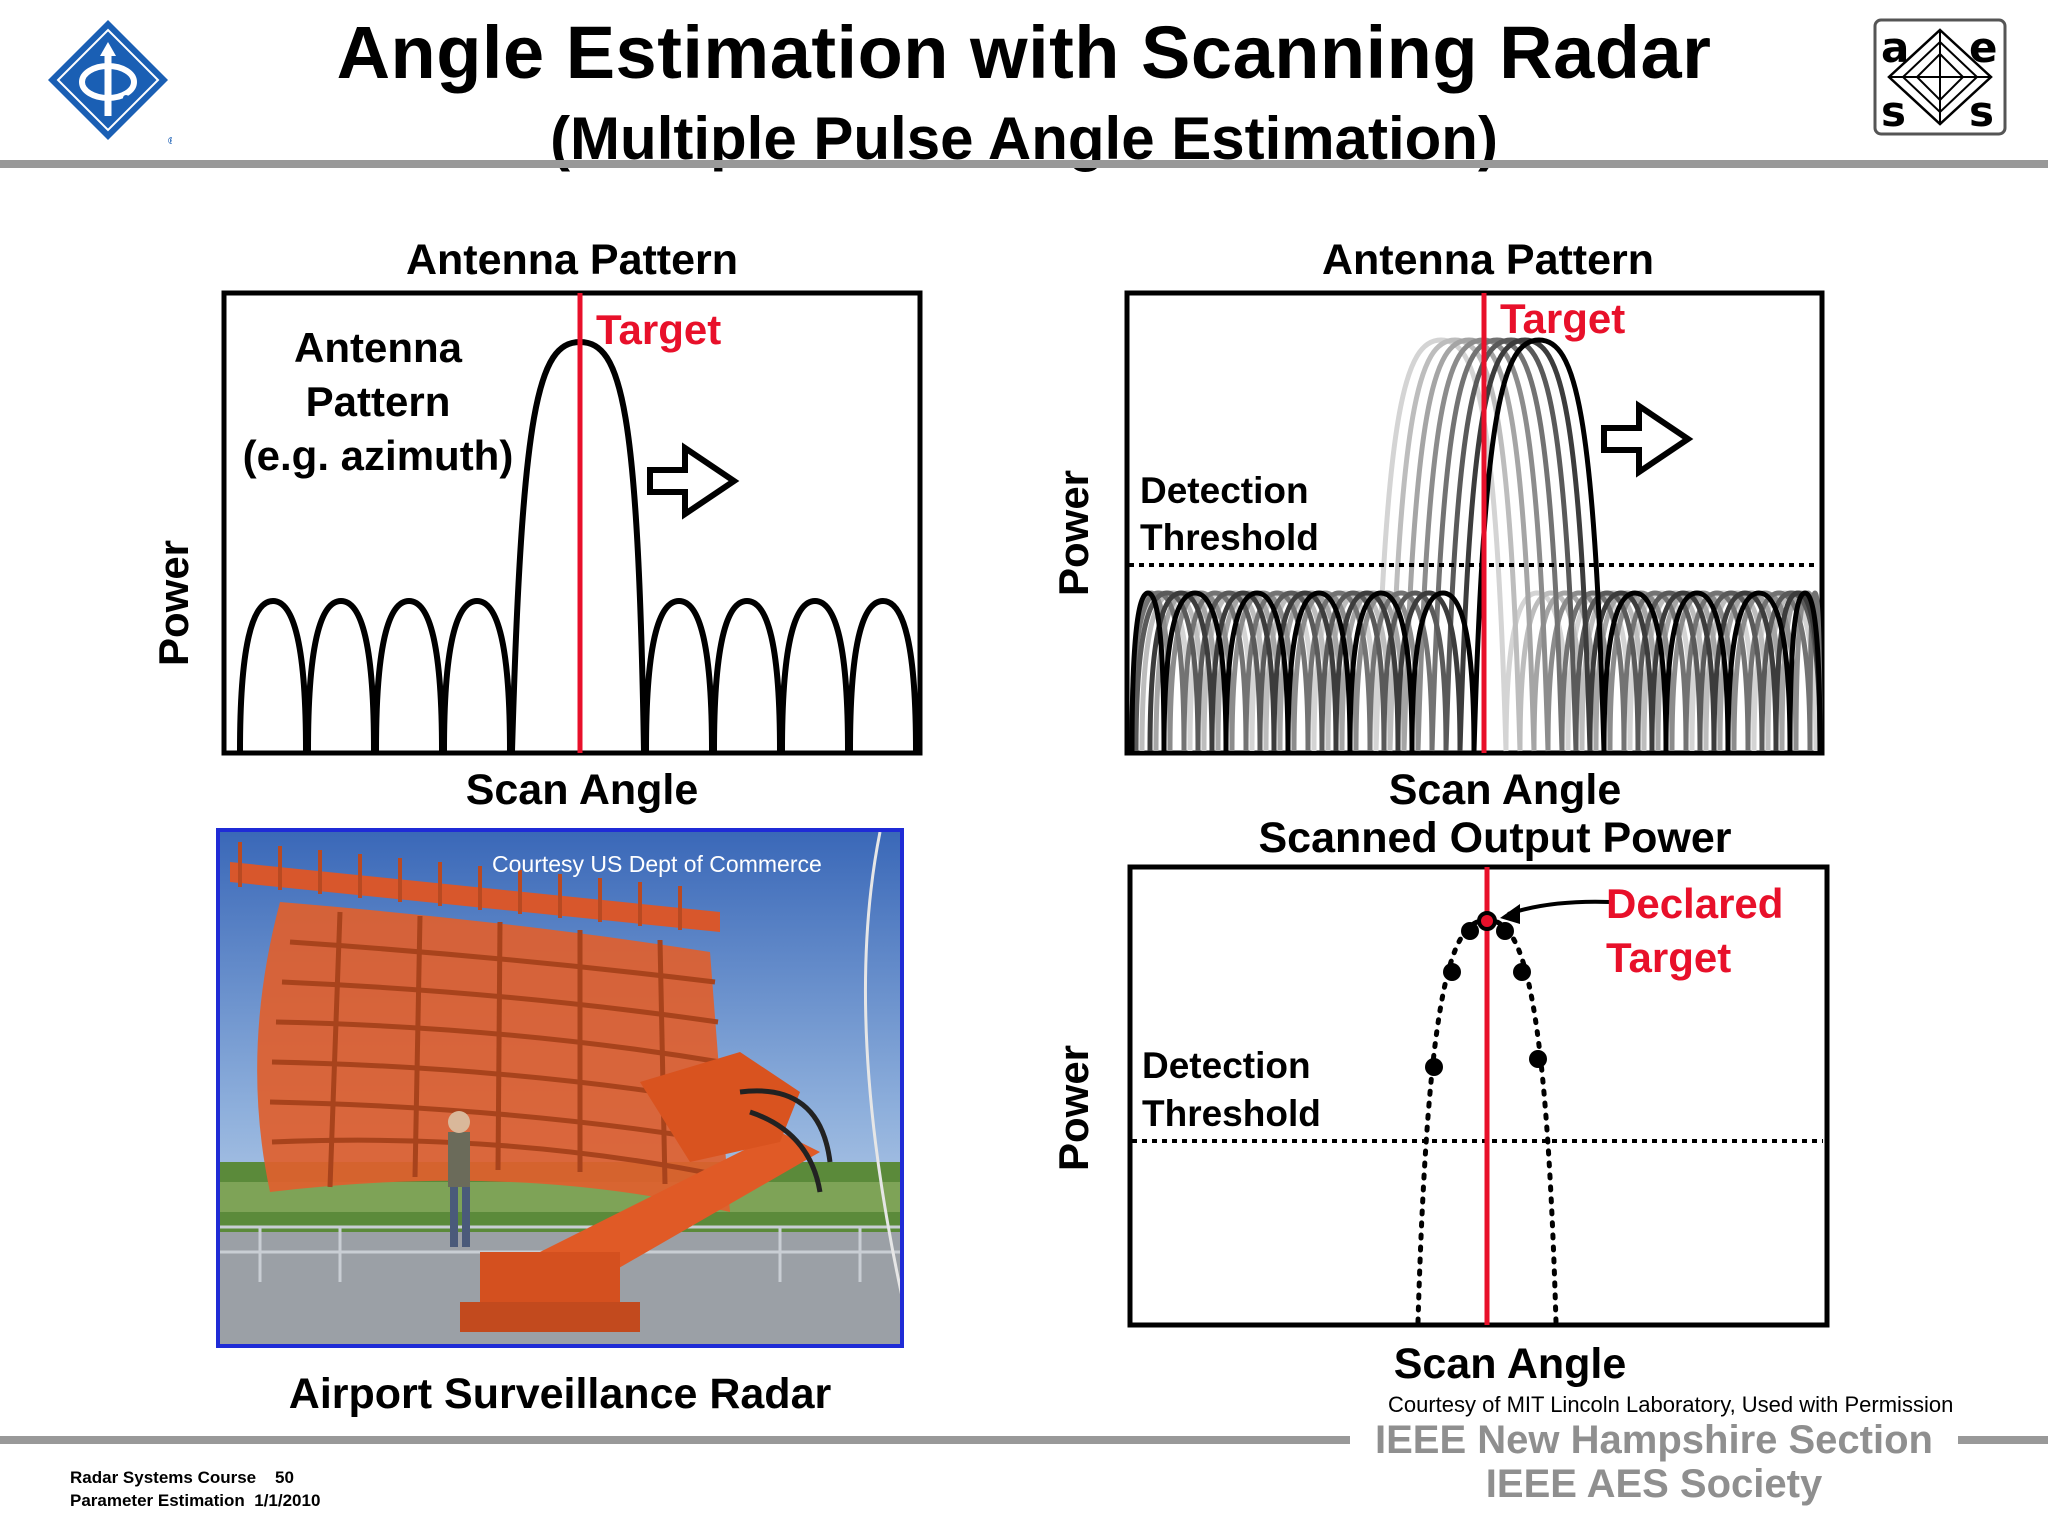  I want to click on br-frame, so click(1478, 1096).